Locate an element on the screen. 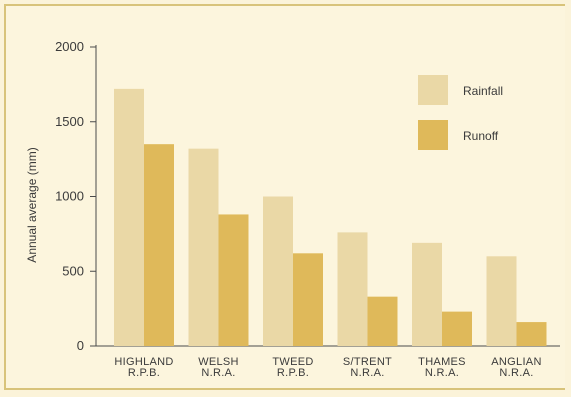  legend-swatch-rainfall is located at coordinates (433, 90).